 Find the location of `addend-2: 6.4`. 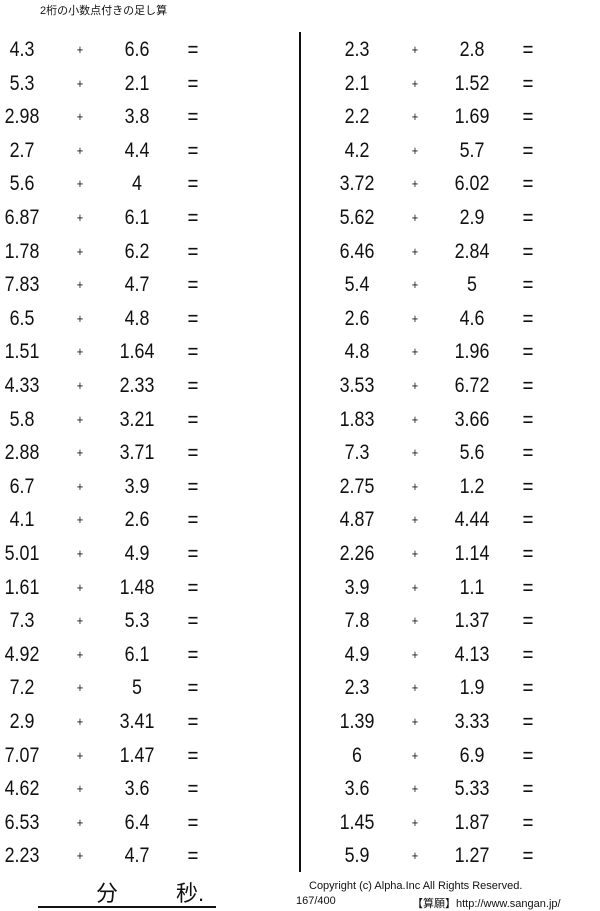

addend-2: 6.4 is located at coordinates (137, 822).